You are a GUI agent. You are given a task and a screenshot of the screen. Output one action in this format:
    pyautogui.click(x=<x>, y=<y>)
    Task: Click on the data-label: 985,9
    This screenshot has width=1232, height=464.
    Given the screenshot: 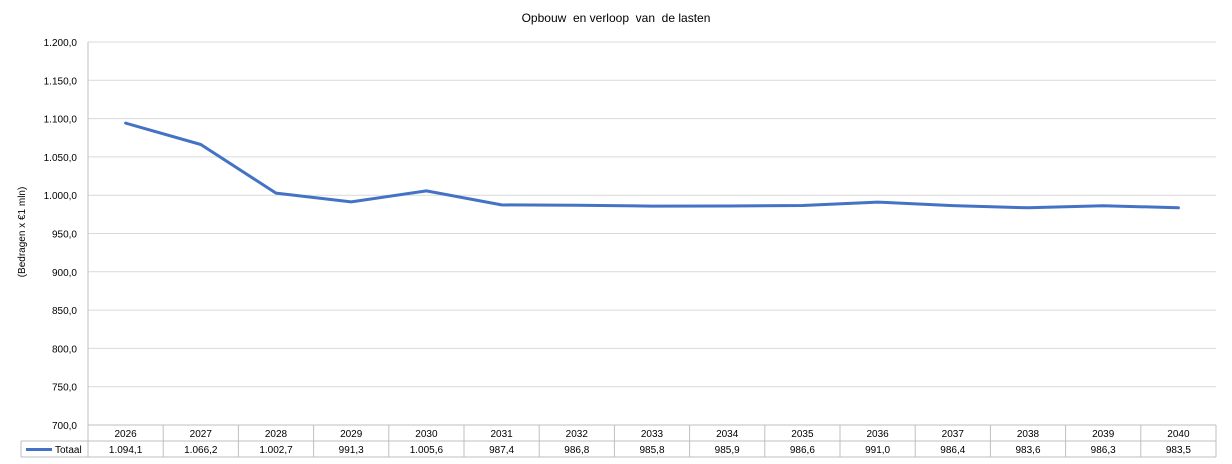 What is the action you would take?
    pyautogui.click(x=727, y=450)
    